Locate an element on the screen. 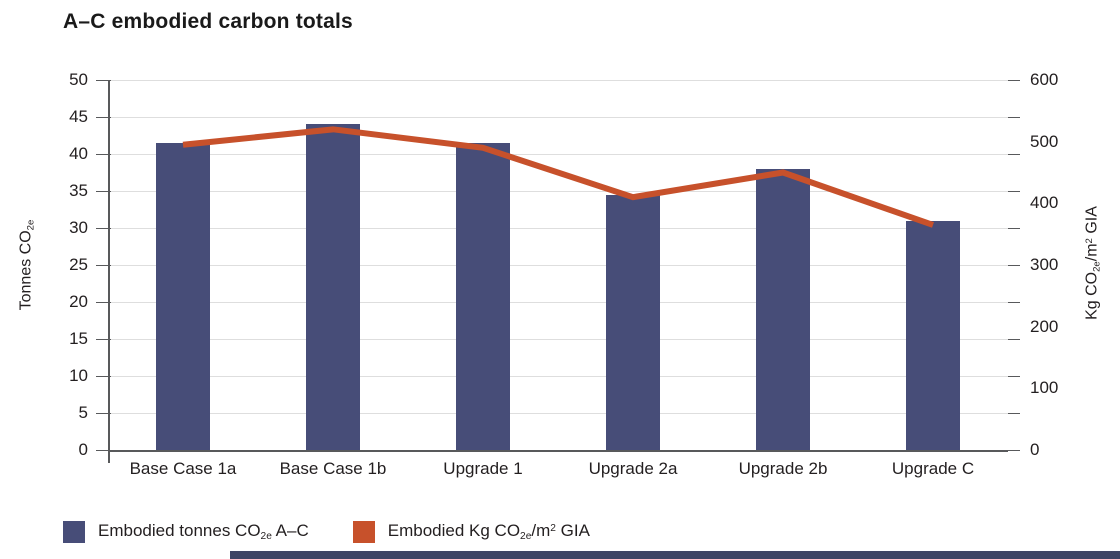  trend-line-layer is located at coordinates (558, 177).